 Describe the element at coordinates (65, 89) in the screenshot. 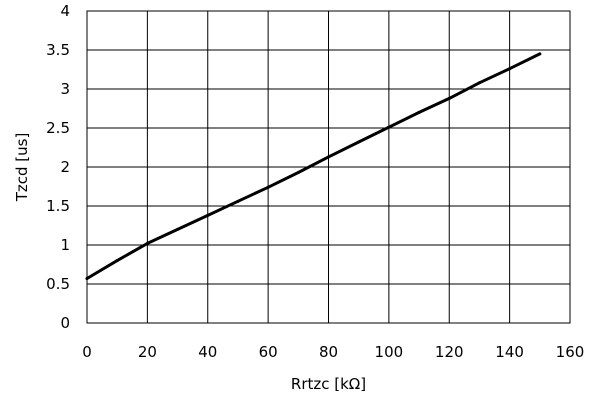

I see `y-tick-label: 3` at that location.